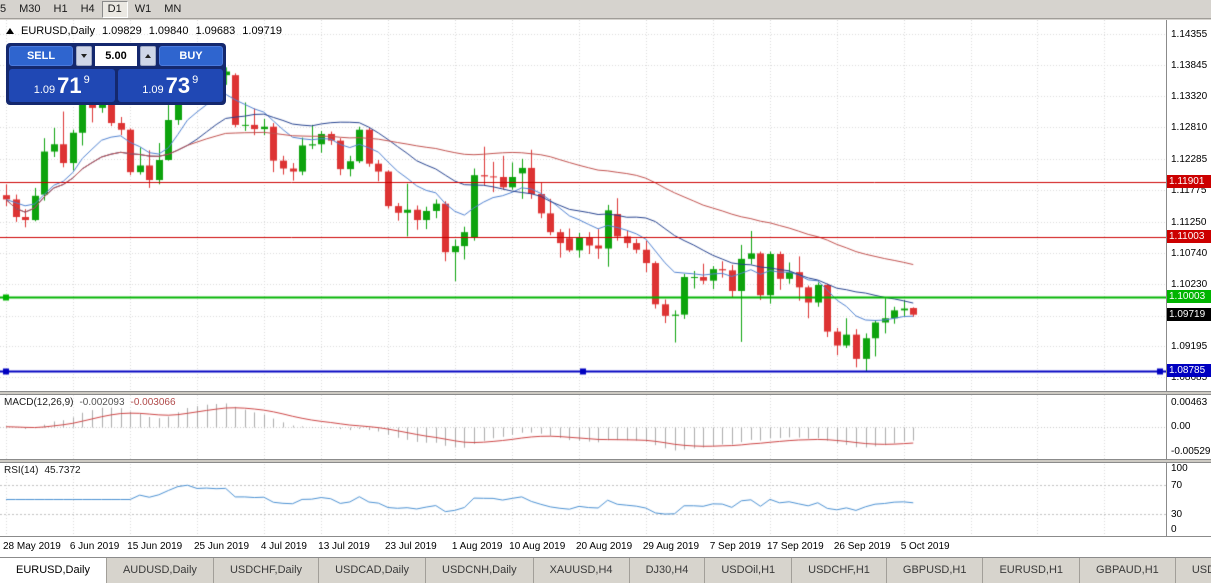 The width and height of the screenshot is (1211, 583). I want to click on macd-value-signal: -0.003066, so click(153, 402).